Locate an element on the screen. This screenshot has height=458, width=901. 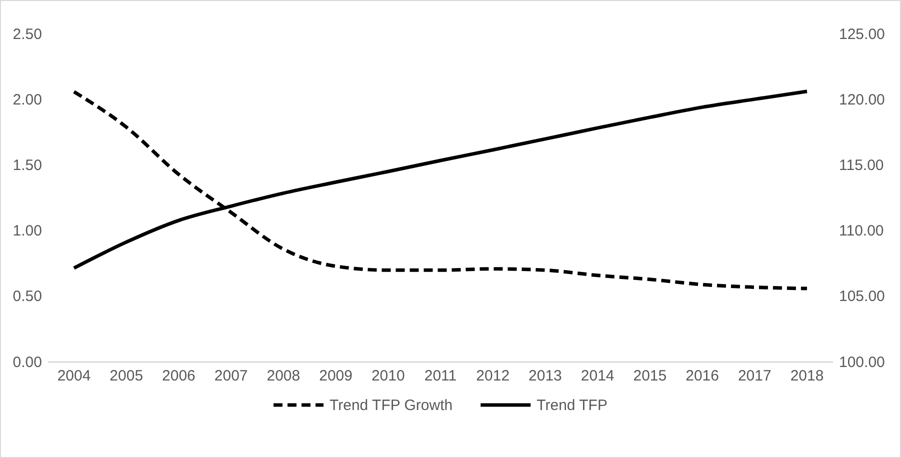
x-tick-label: 2004 is located at coordinates (74, 376).